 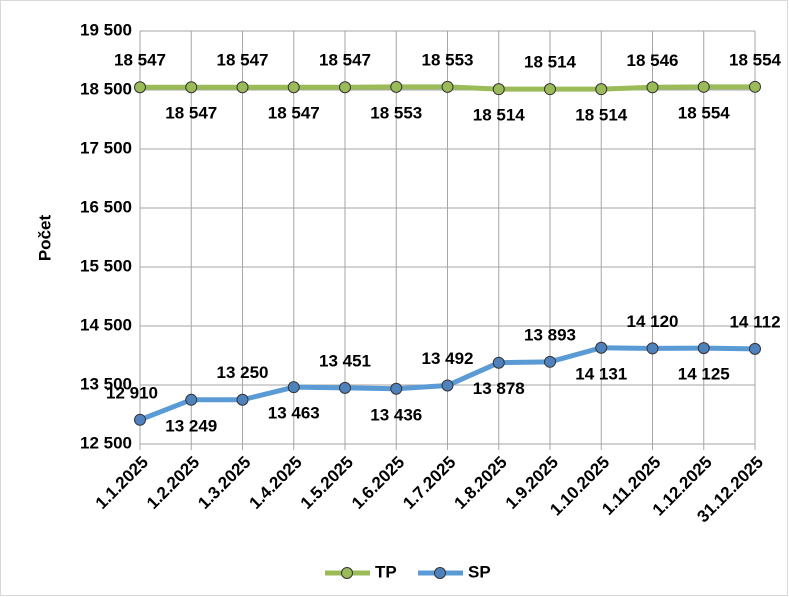 I want to click on data-label: 13 249, so click(x=191, y=425).